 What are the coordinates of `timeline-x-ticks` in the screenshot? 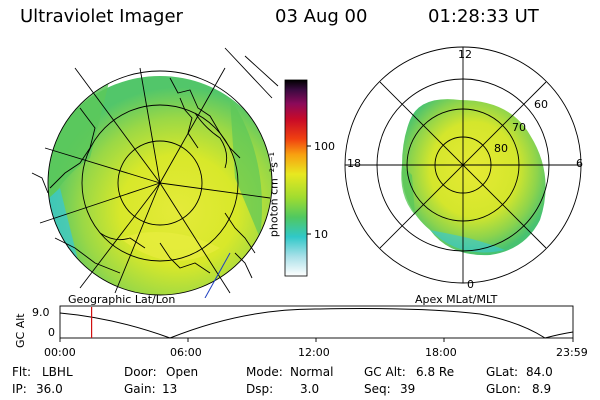 It's located at (316, 340).